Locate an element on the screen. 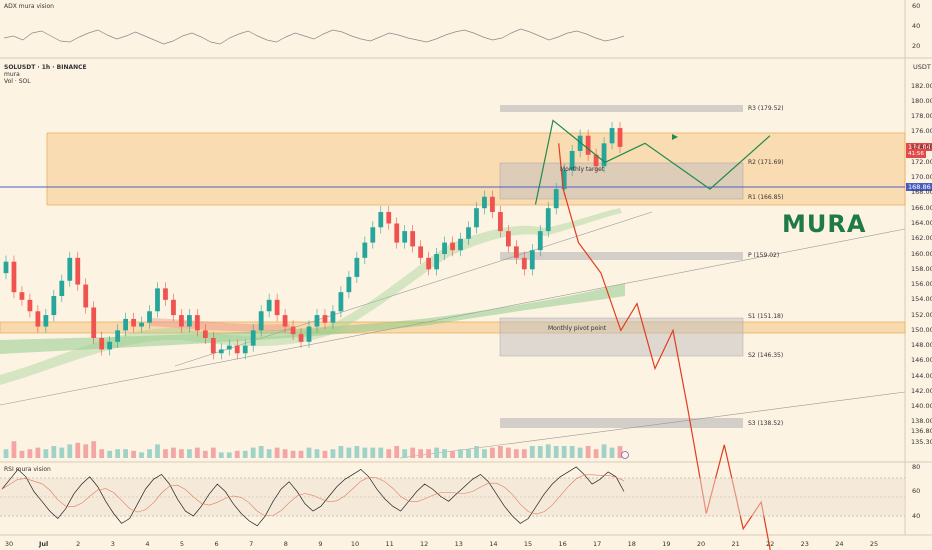 Image resolution: width=932 pixels, height=550 pixels. p-box is located at coordinates (621, 256).